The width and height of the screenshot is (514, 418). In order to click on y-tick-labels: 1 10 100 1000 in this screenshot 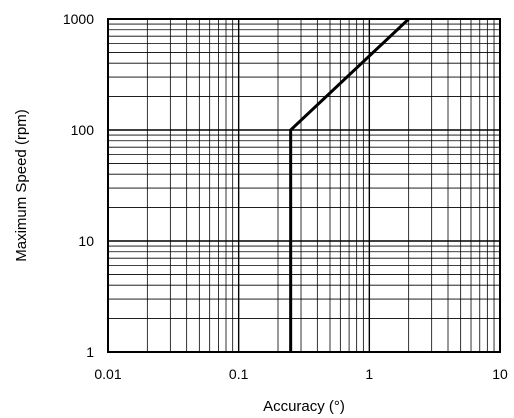, I will do `click(78, 185)`.